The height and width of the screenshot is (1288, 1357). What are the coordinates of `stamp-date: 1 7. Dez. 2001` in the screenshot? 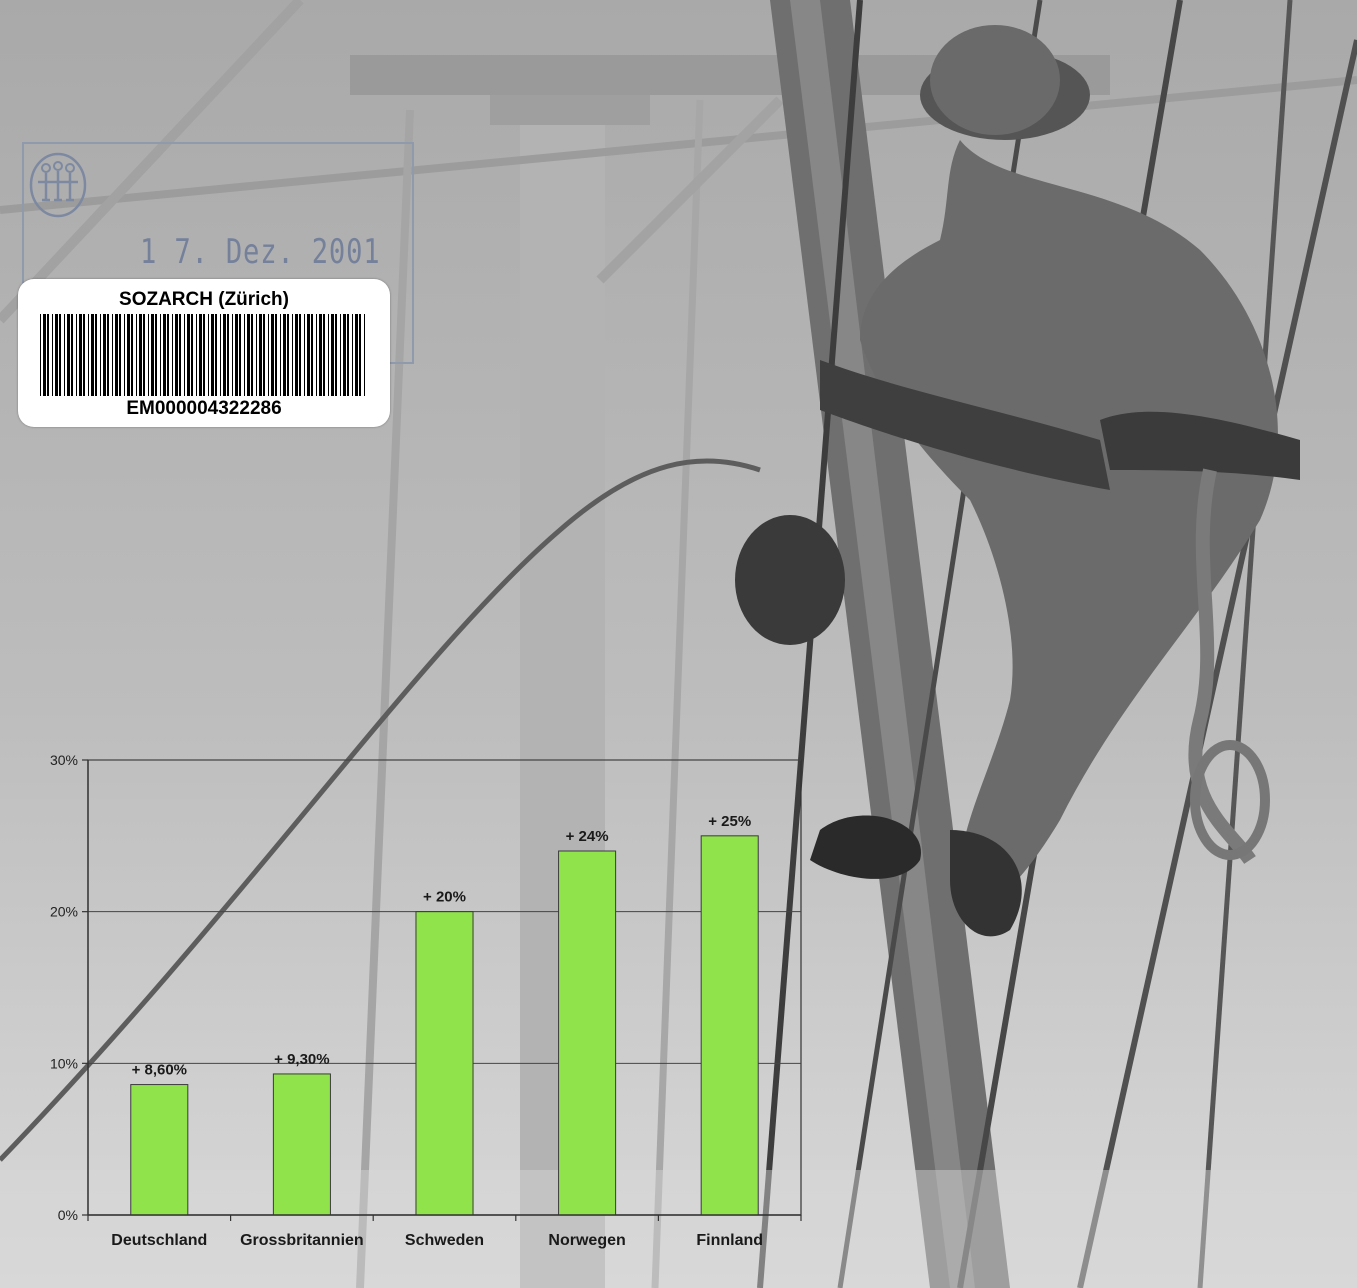 It's located at (260, 252).